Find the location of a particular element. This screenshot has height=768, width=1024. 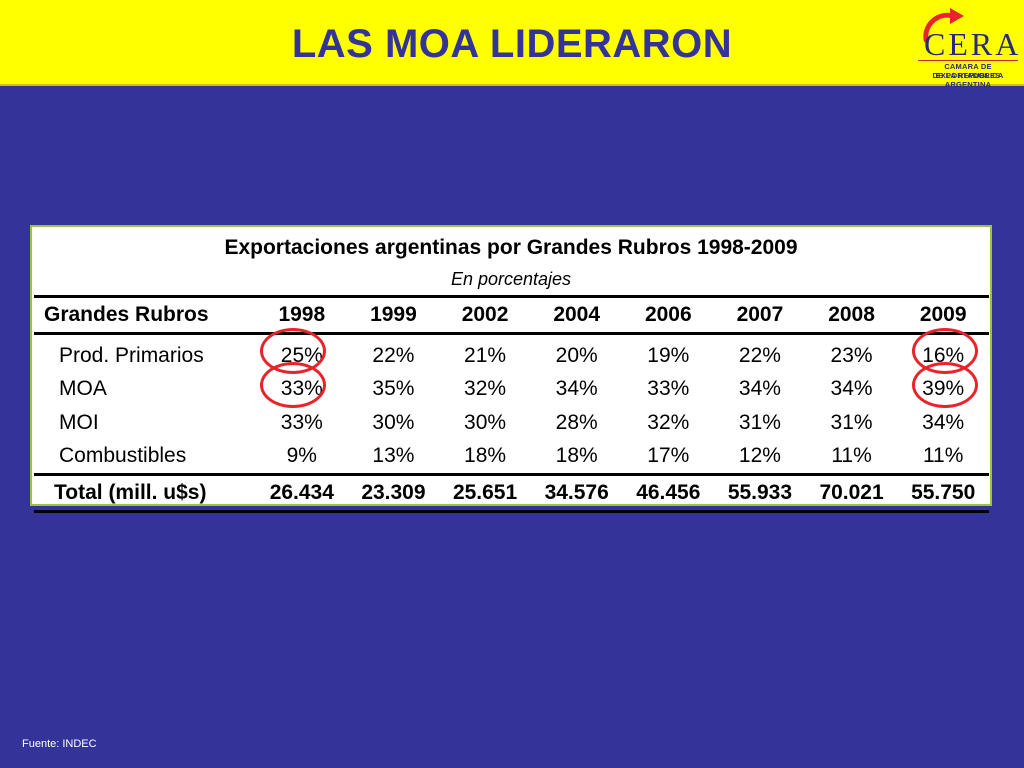

logo-arrow-icon is located at coordinates (943, 25).